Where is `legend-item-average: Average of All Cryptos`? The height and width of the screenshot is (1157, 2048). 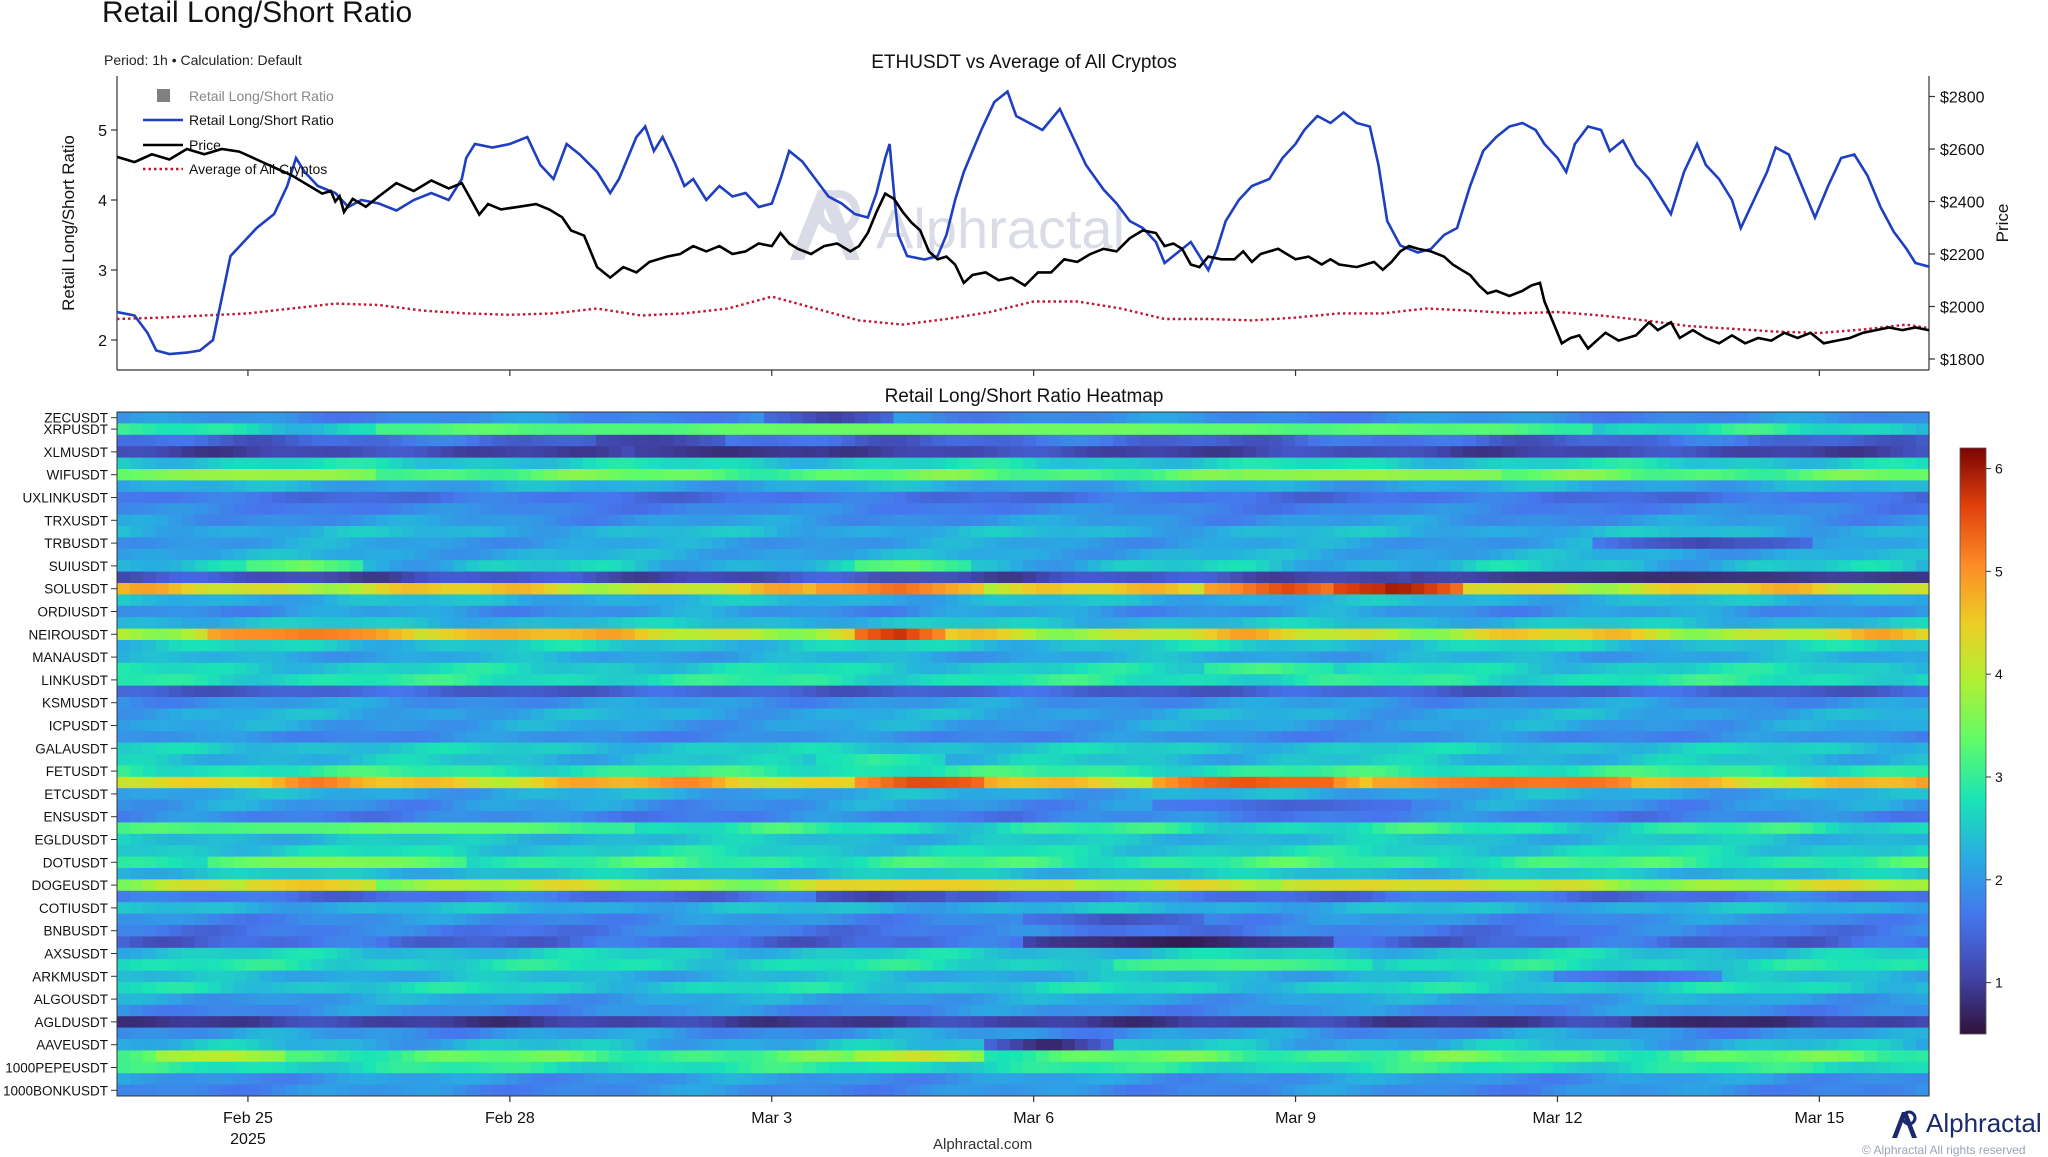 legend-item-average: Average of All Cryptos is located at coordinates (235, 169).